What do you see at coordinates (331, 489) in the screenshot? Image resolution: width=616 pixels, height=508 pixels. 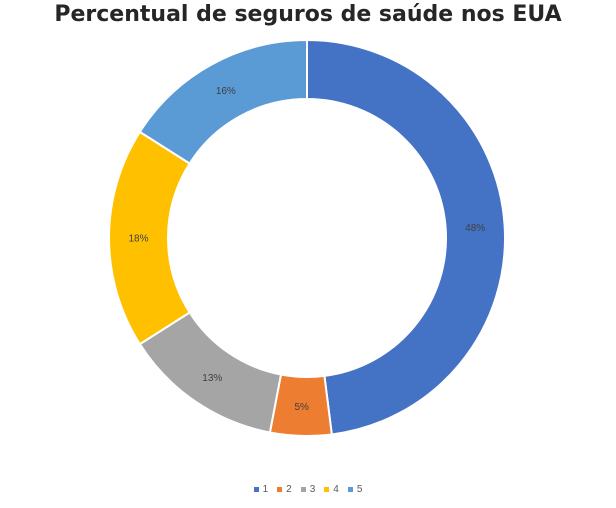 I see `legend-item-4: 4` at bounding box center [331, 489].